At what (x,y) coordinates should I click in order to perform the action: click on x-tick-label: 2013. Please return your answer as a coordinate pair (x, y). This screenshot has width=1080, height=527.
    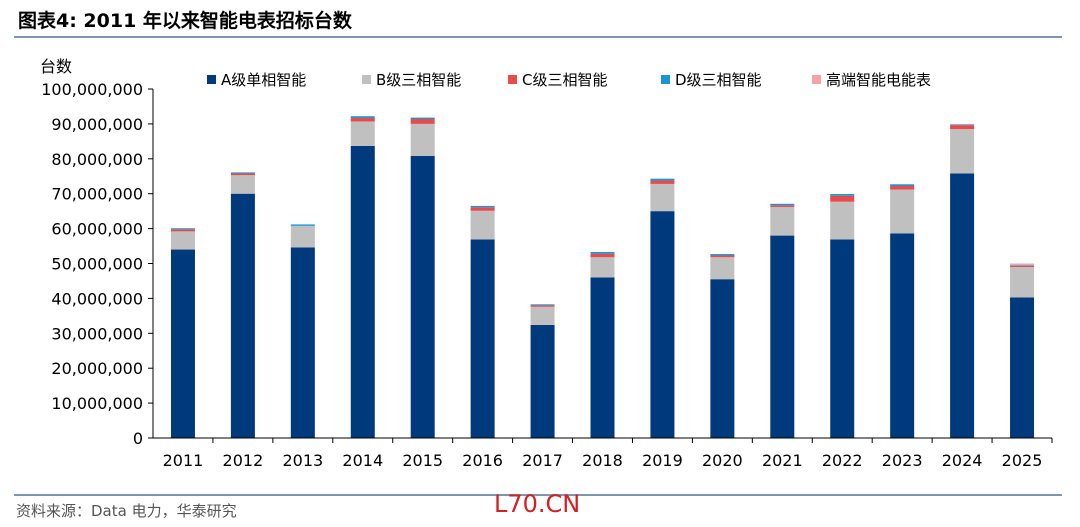
    Looking at the image, I should click on (302, 460).